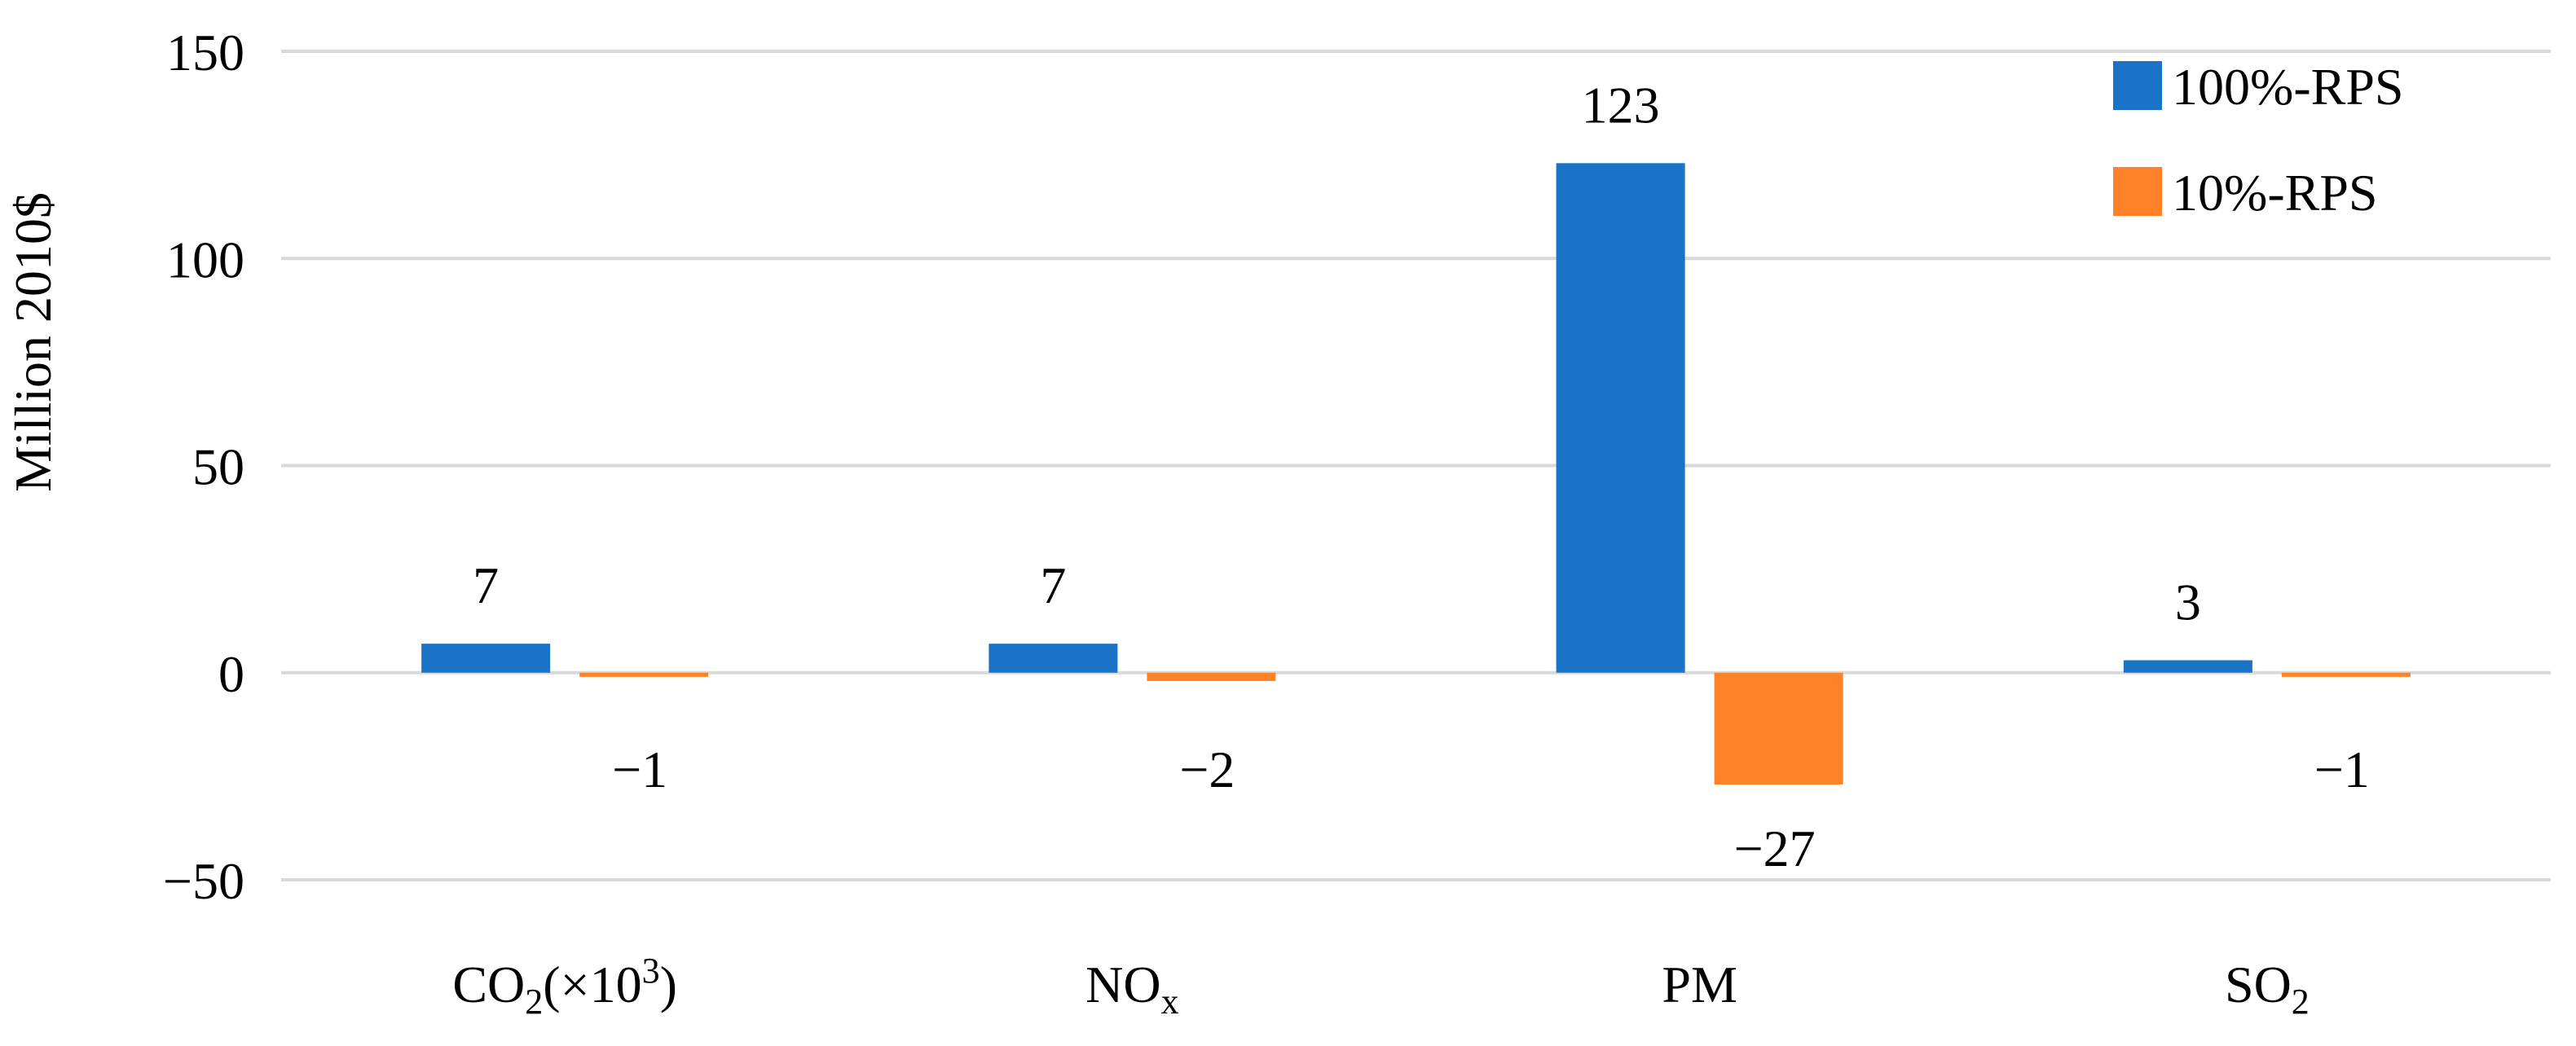 This screenshot has height=1046, width=2576. Describe the element at coordinates (1122, 985) in the screenshot. I see `x-category-label-part: NO` at that location.